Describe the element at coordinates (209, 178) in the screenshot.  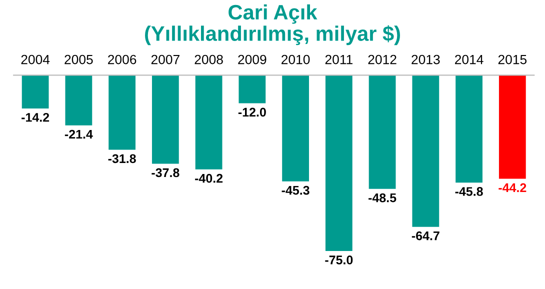
I see `data-label: -40.2` at that location.